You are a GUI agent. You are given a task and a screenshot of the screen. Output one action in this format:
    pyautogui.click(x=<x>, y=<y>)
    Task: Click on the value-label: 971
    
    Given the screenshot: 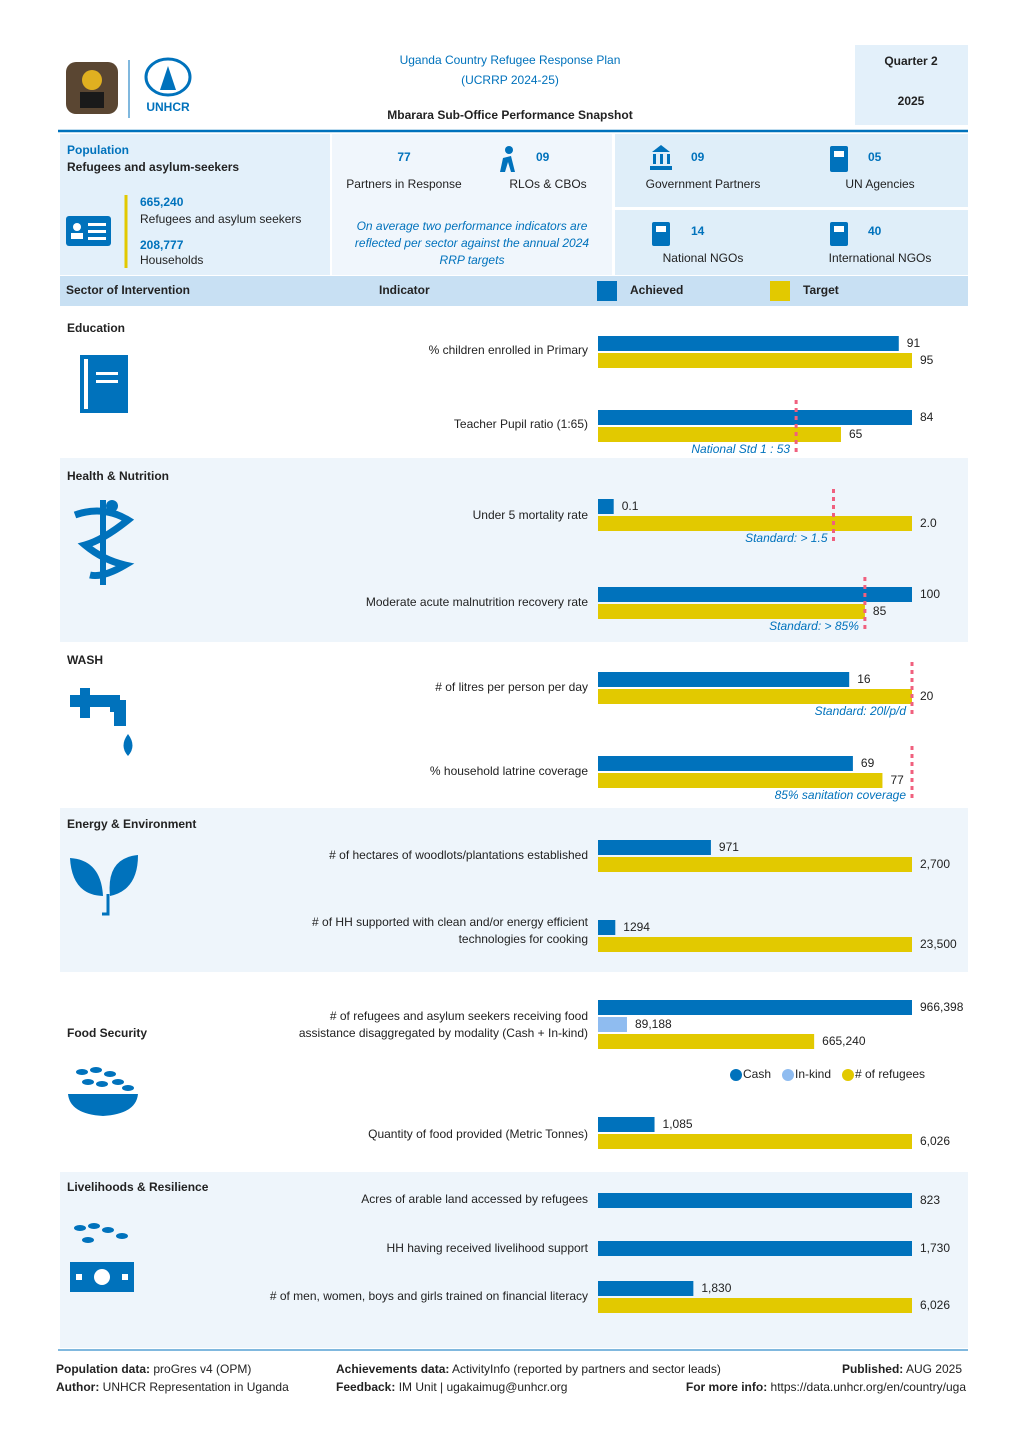 What is the action you would take?
    pyautogui.click(x=729, y=847)
    